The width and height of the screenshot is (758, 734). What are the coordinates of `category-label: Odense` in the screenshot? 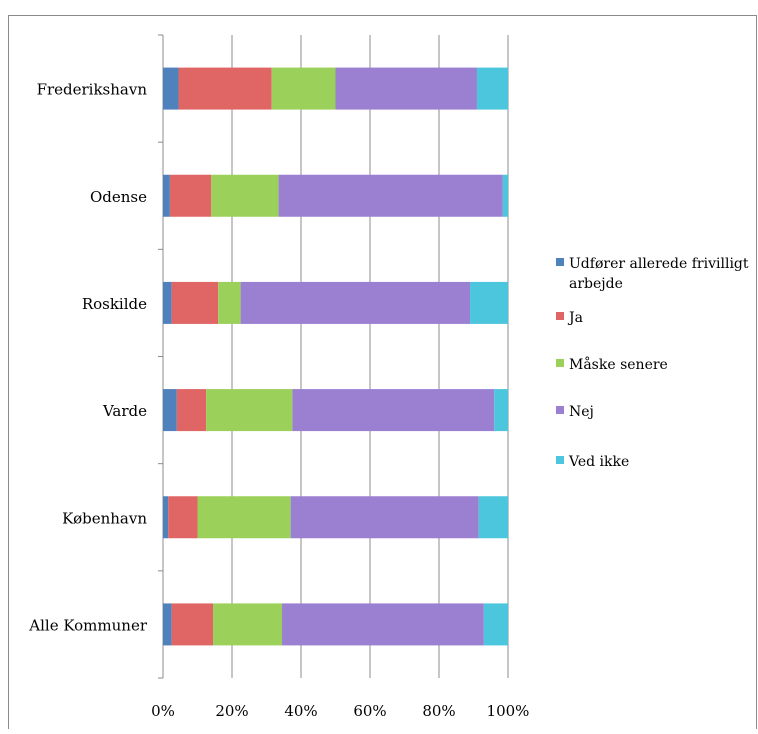 It's located at (118, 197).